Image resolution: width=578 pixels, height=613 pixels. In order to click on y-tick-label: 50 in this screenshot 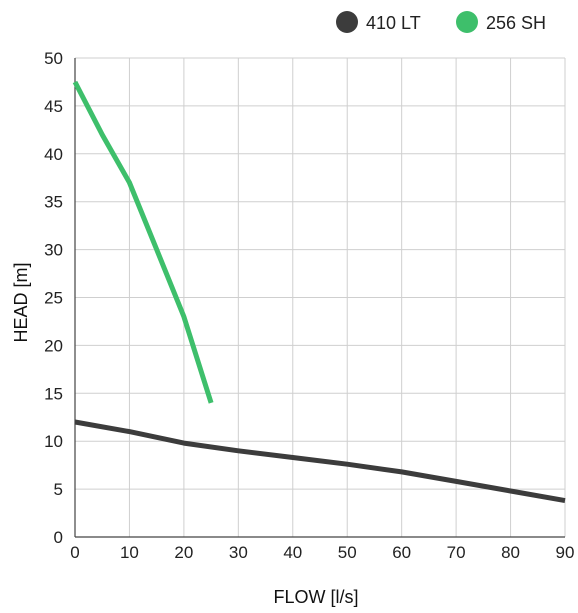, I will do `click(53, 58)`.